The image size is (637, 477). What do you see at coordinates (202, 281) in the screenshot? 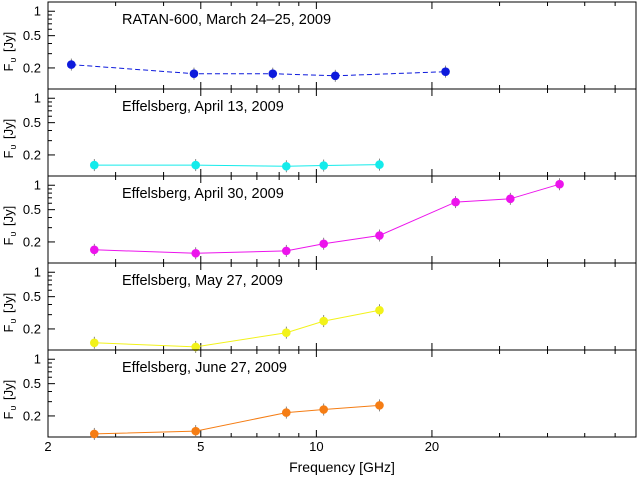
I see `panel-4-title: Effelsberg, May 27, 2009` at bounding box center [202, 281].